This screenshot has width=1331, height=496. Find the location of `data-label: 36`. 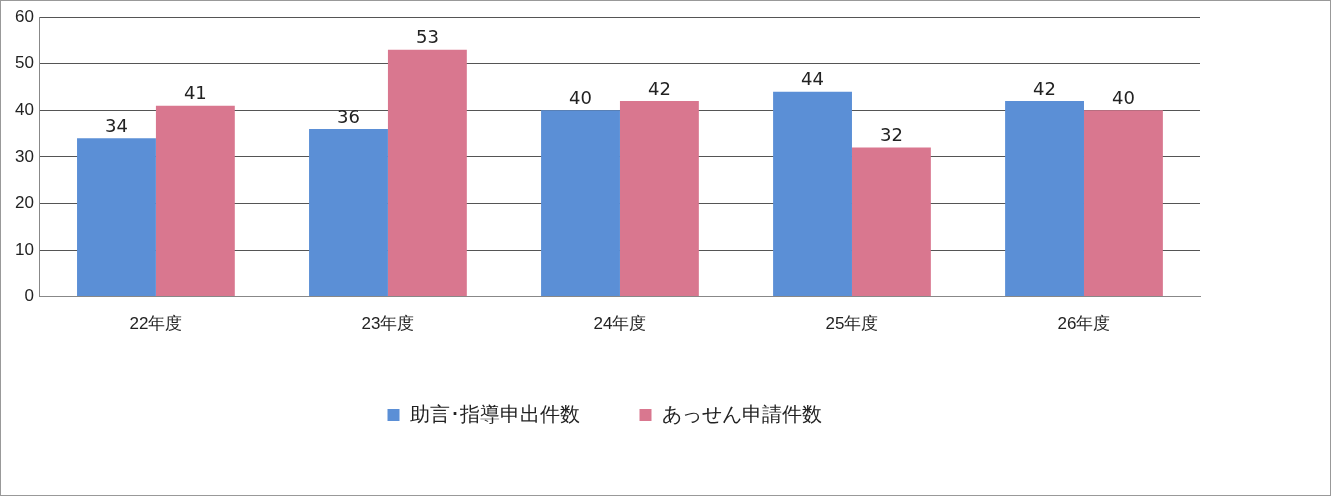

data-label: 36 is located at coordinates (348, 116).